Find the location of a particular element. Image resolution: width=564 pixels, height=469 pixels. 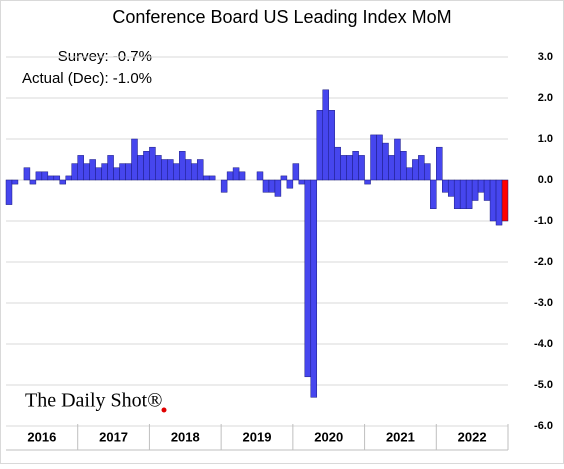

watermark: The Daily Shot® is located at coordinates (93, 401).